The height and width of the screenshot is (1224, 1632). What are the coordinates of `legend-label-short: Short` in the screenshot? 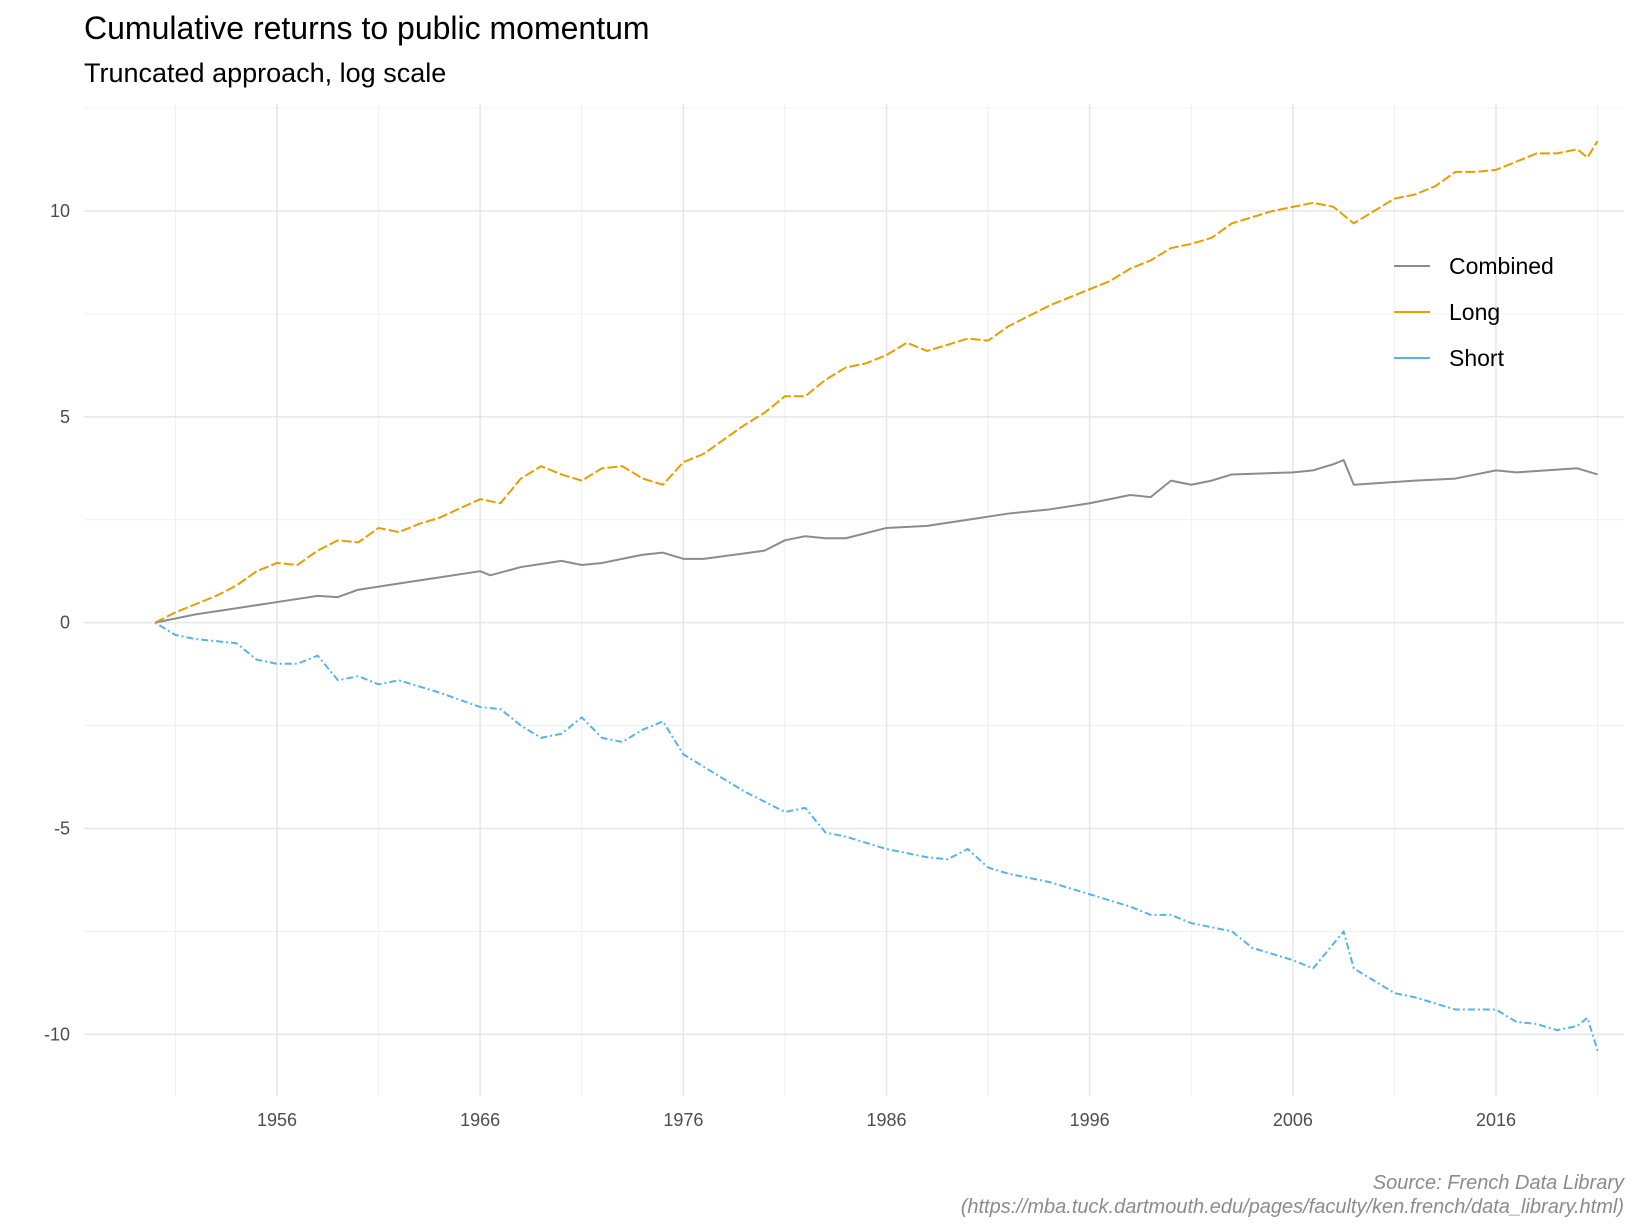 It's located at (1477, 358).